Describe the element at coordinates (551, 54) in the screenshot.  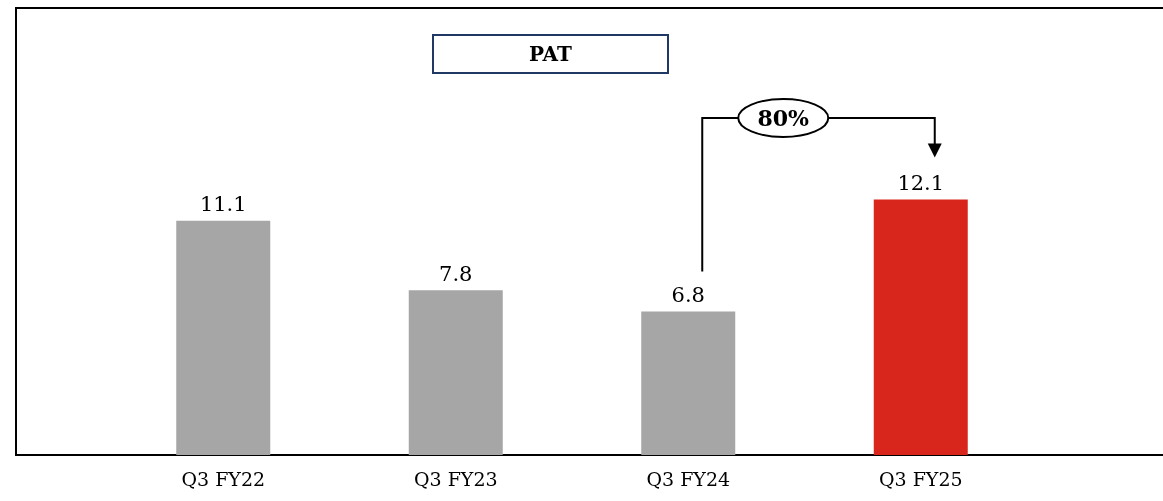
I see `chart-title: PAT` at that location.